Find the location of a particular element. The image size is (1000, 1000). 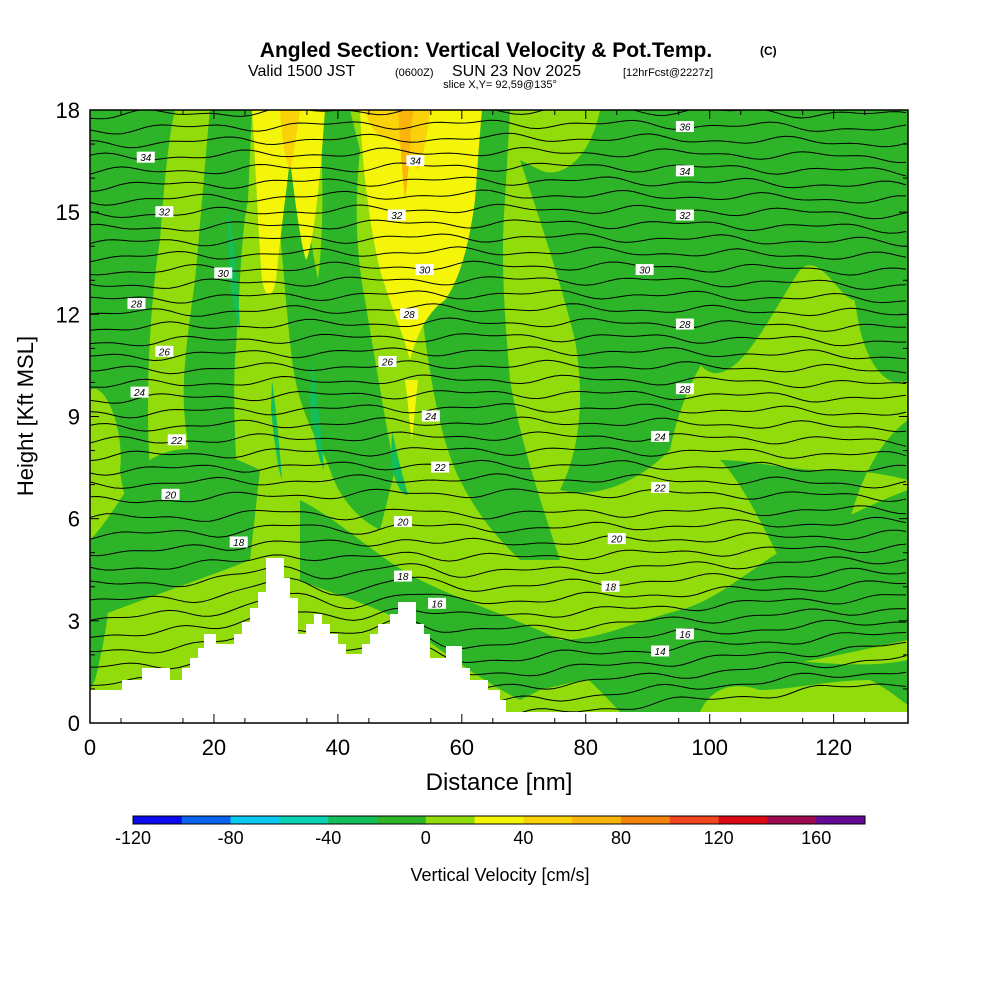

subtitle-utc: (0600Z) is located at coordinates (414, 73).